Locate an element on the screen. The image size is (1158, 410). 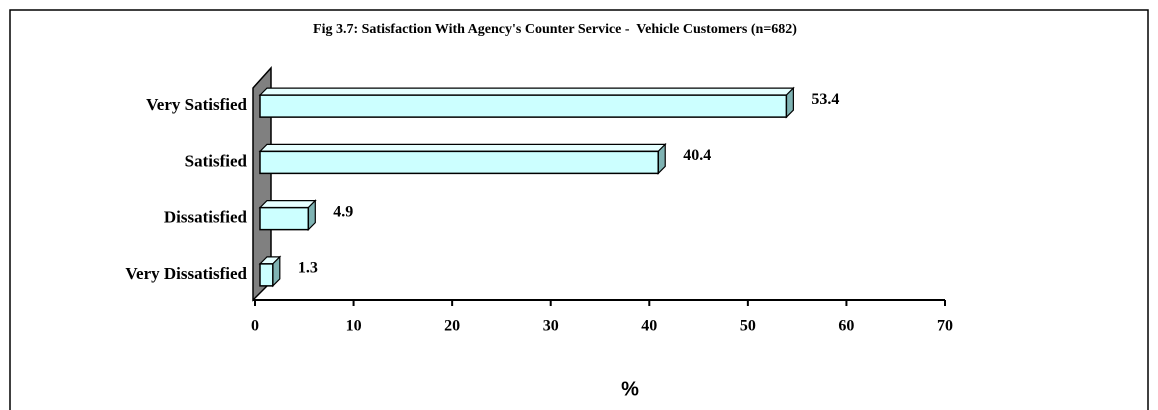
x-tick-label: 60 is located at coordinates (846, 326).